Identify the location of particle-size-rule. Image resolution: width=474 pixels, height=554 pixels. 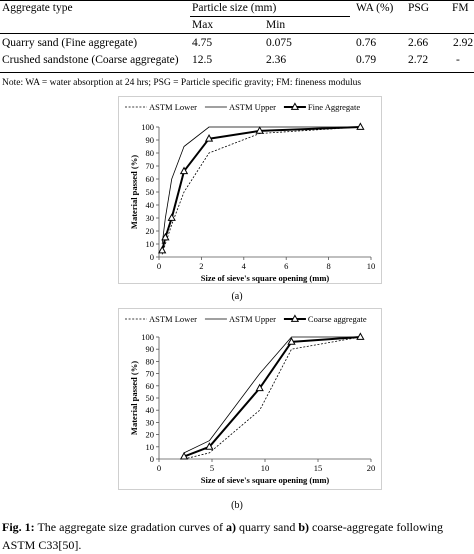
(270, 16).